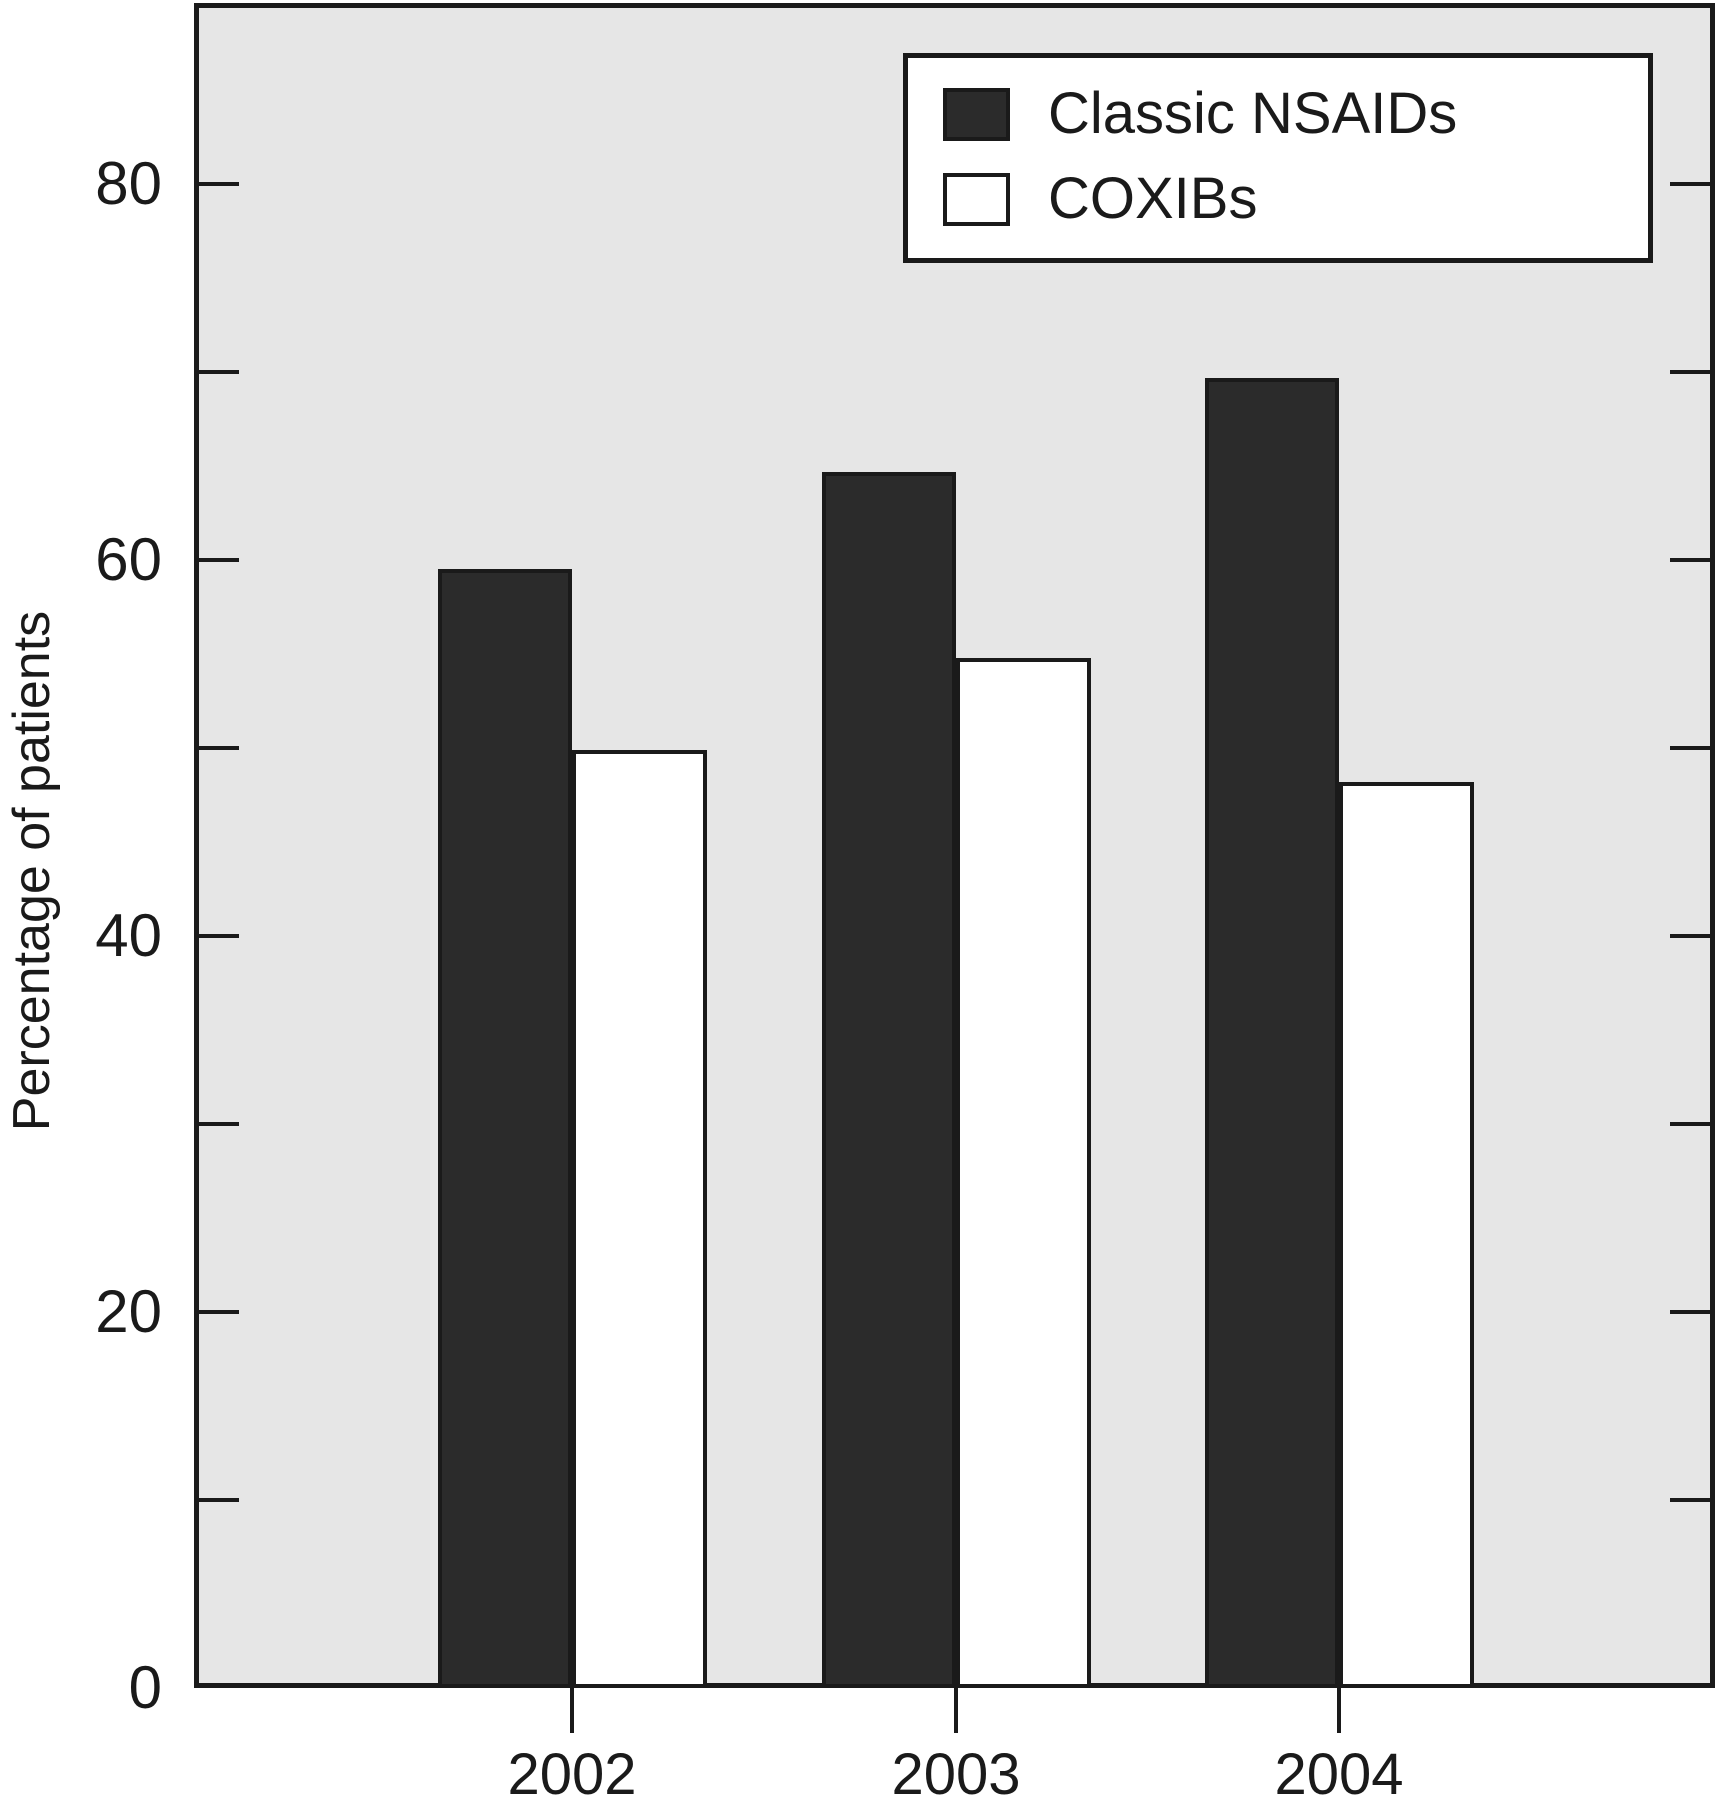 This screenshot has height=1810, width=1722. What do you see at coordinates (128, 183) in the screenshot?
I see `y-tick-label-80: 80` at bounding box center [128, 183].